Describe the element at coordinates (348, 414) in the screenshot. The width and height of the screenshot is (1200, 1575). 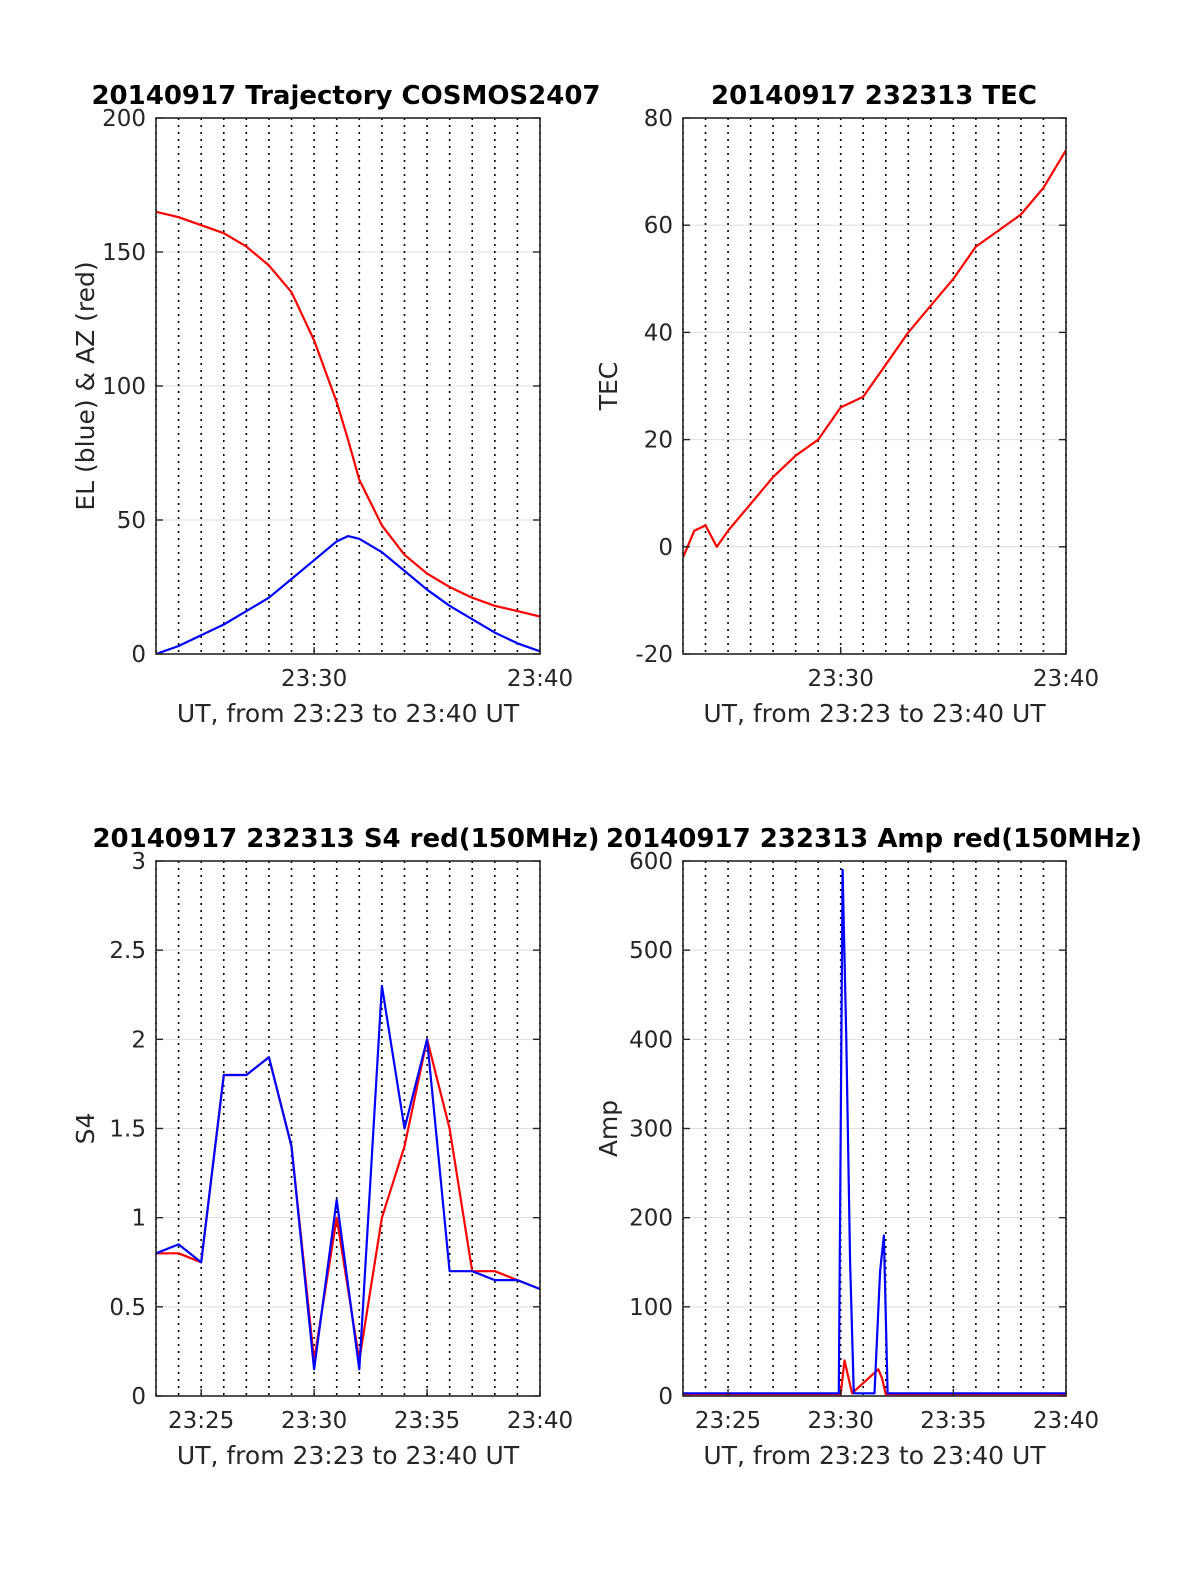
I see `trajectory-series-red` at that location.